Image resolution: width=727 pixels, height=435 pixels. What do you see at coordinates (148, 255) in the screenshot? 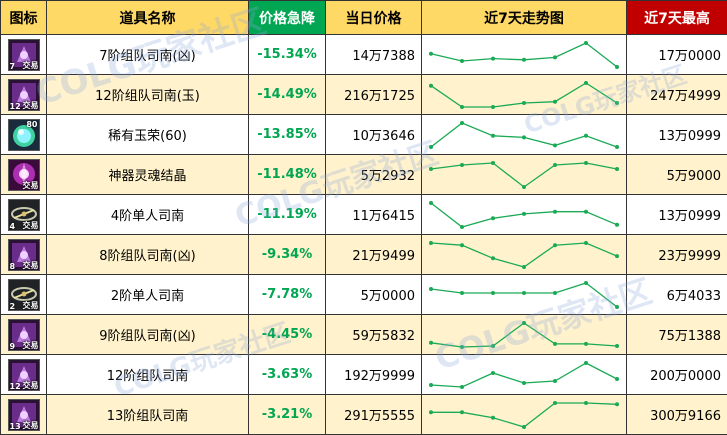
I see `item-name: 8阶组队司南(凶)` at bounding box center [148, 255].